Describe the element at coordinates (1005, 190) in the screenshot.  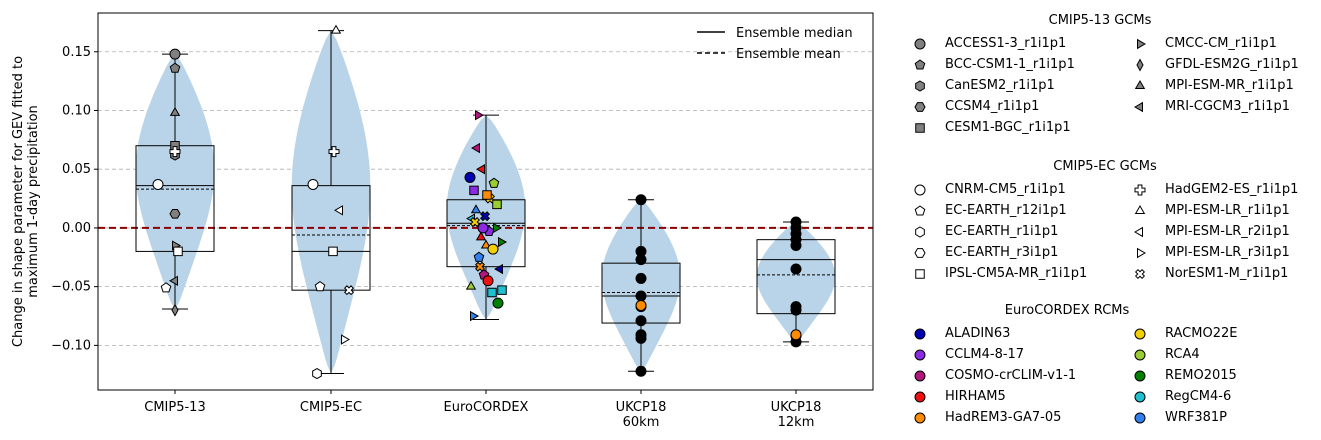
I see `legend-item-label: CNRM-CM5_r1i1p1` at that location.